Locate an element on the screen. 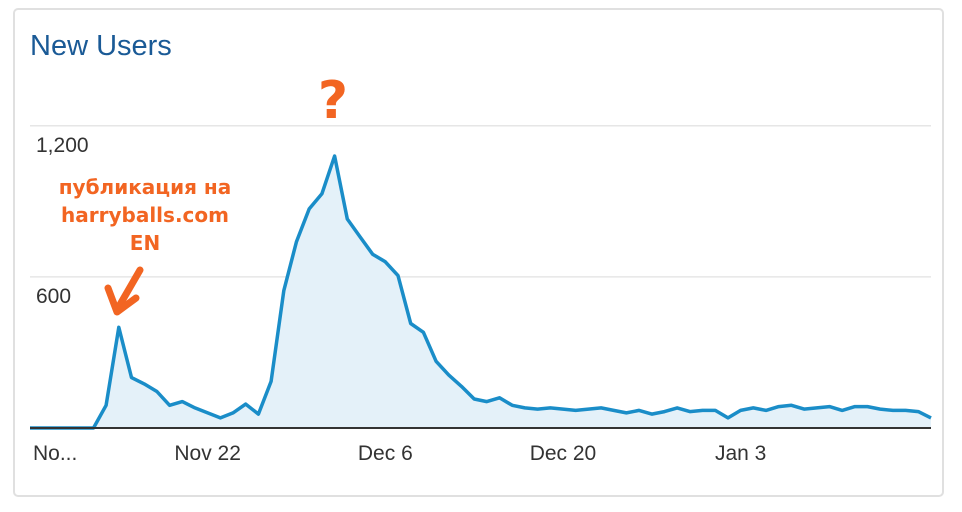 The width and height of the screenshot is (962, 512). x-tick-label: Dec 20 is located at coordinates (563, 453).